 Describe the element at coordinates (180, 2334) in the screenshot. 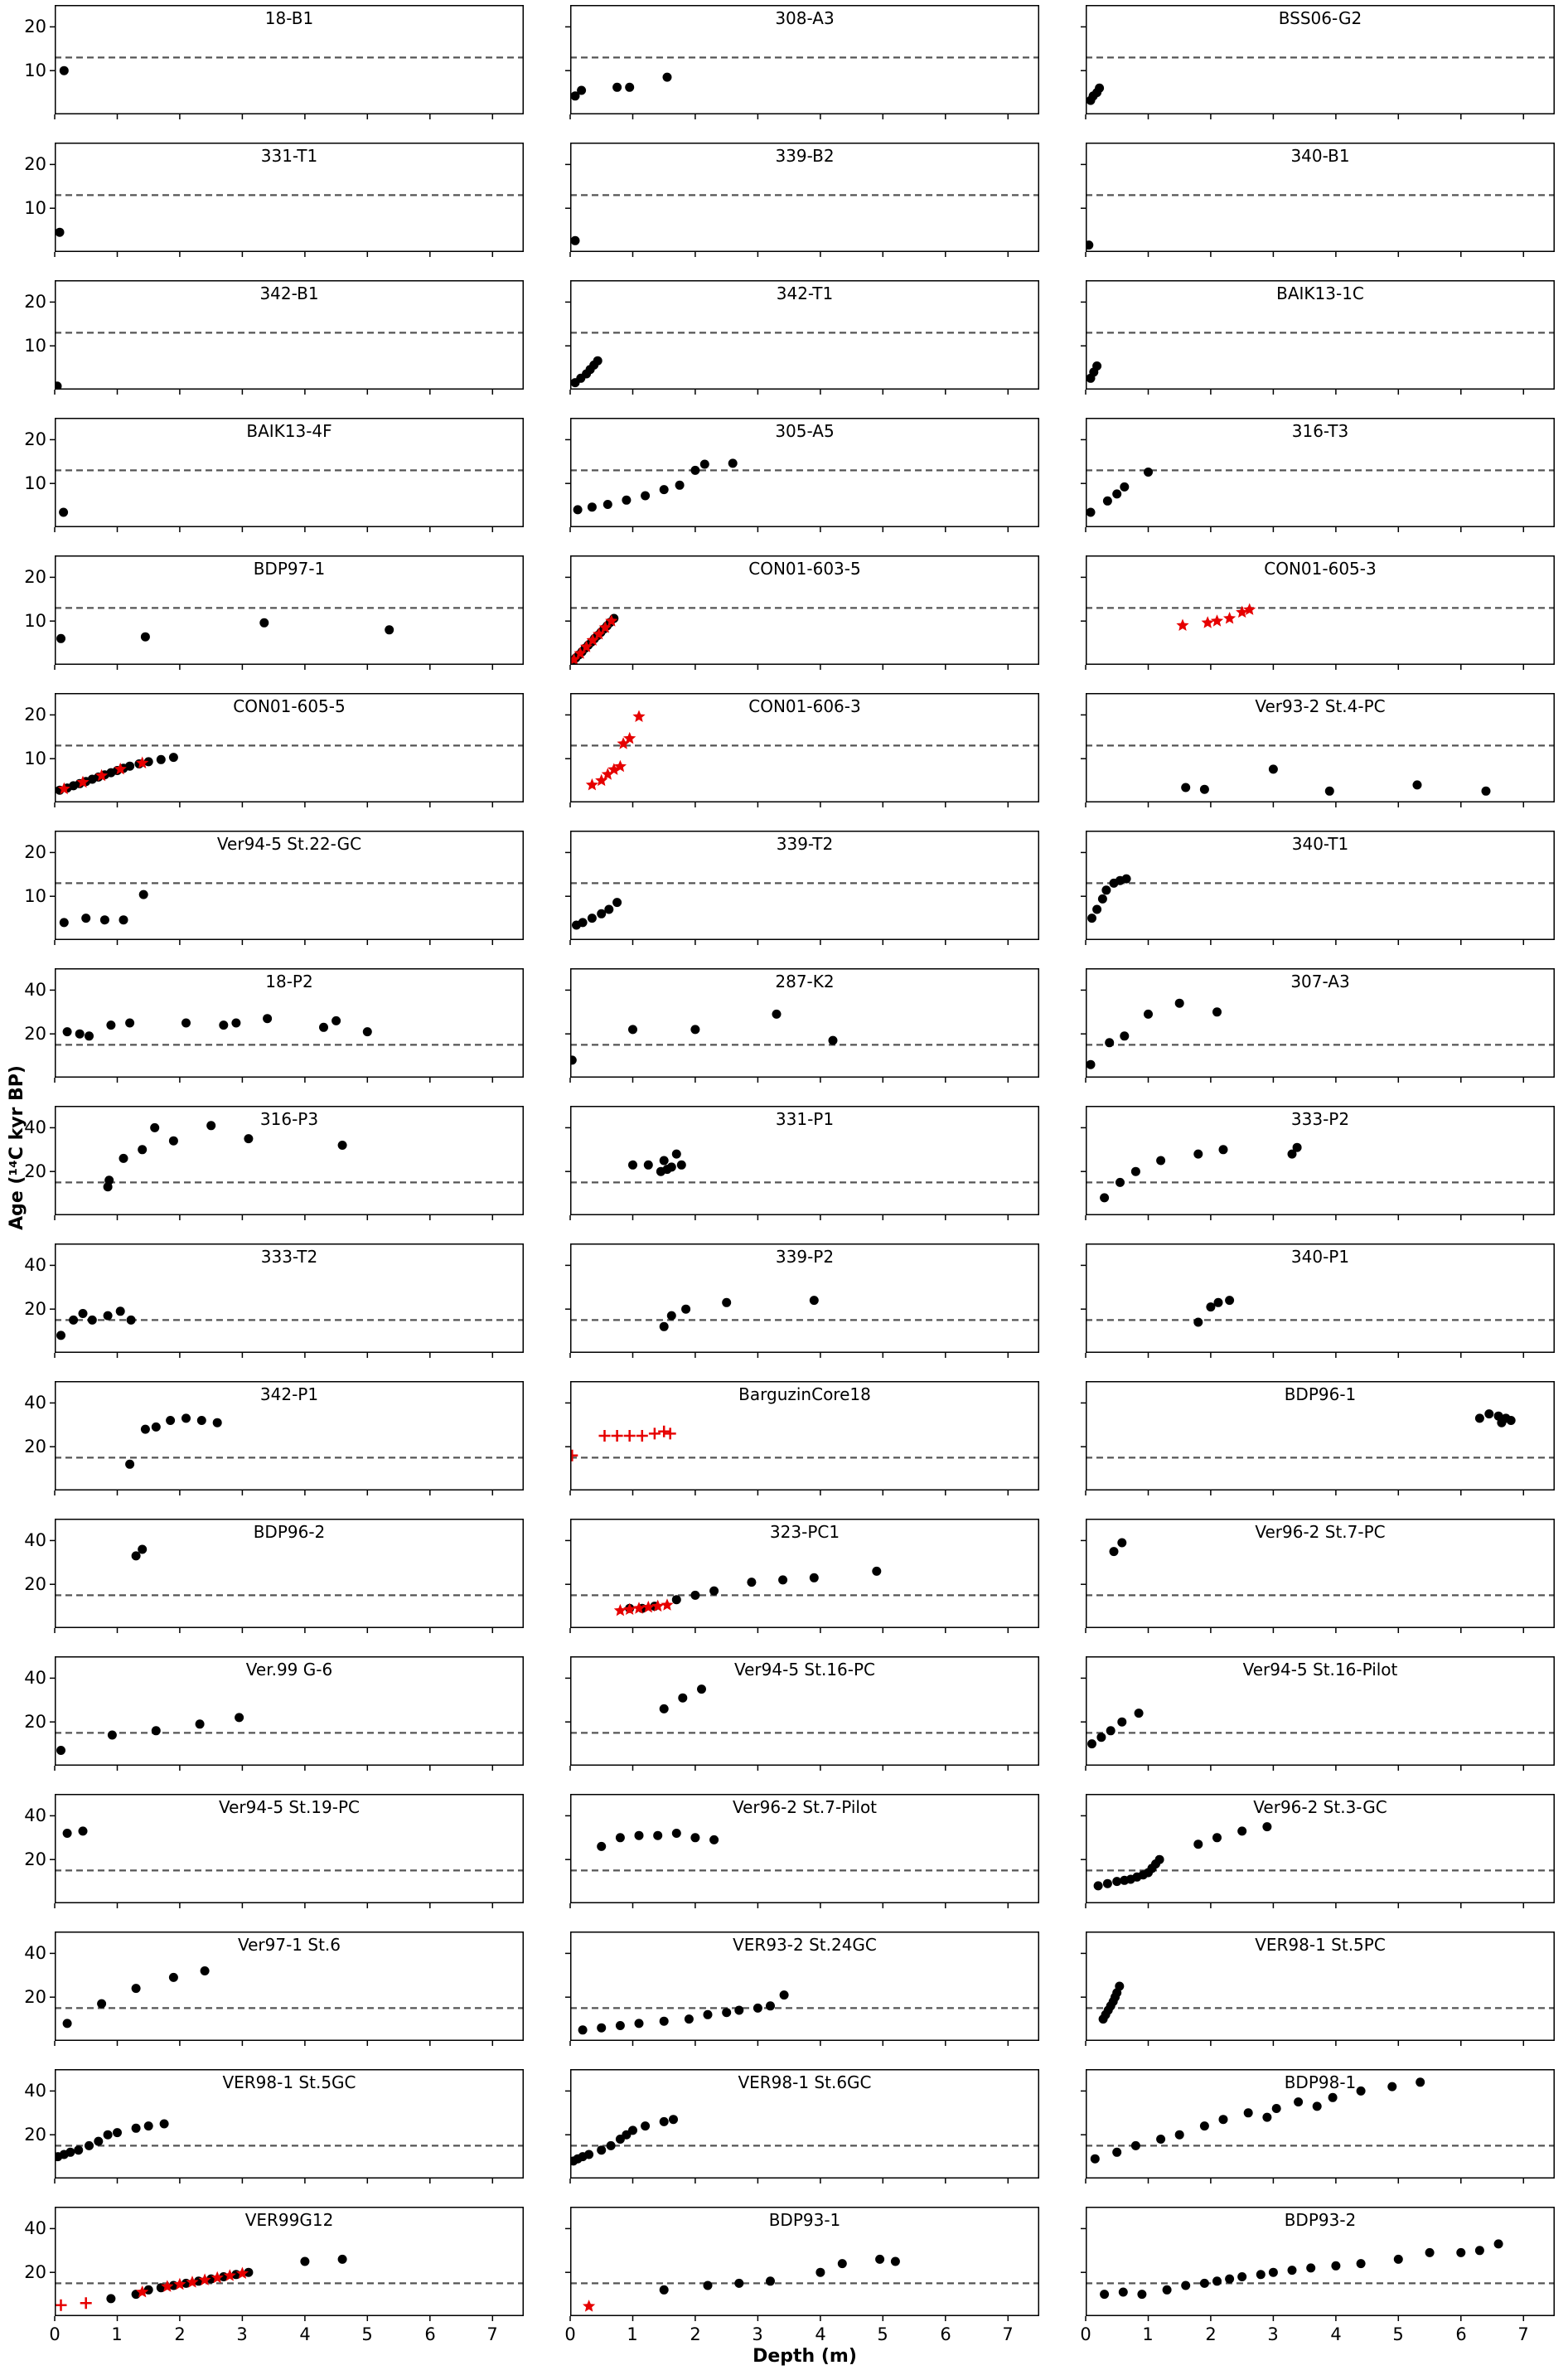

I see `x-tick-label: 2` at that location.